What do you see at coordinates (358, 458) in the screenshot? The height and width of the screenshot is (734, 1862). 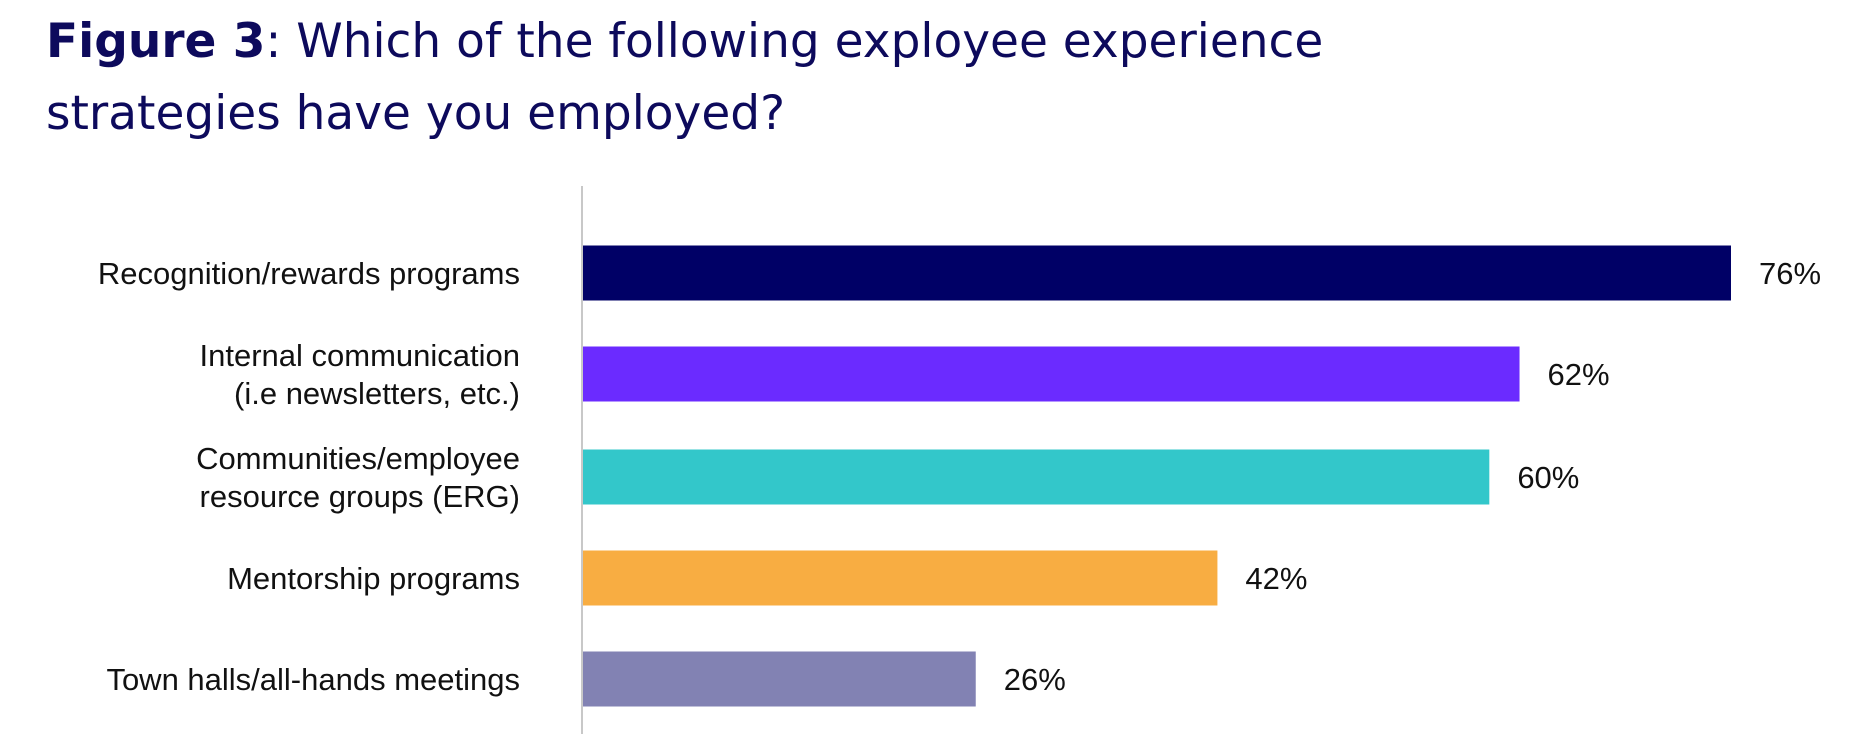 I see `category-label: Communities/employee` at bounding box center [358, 458].